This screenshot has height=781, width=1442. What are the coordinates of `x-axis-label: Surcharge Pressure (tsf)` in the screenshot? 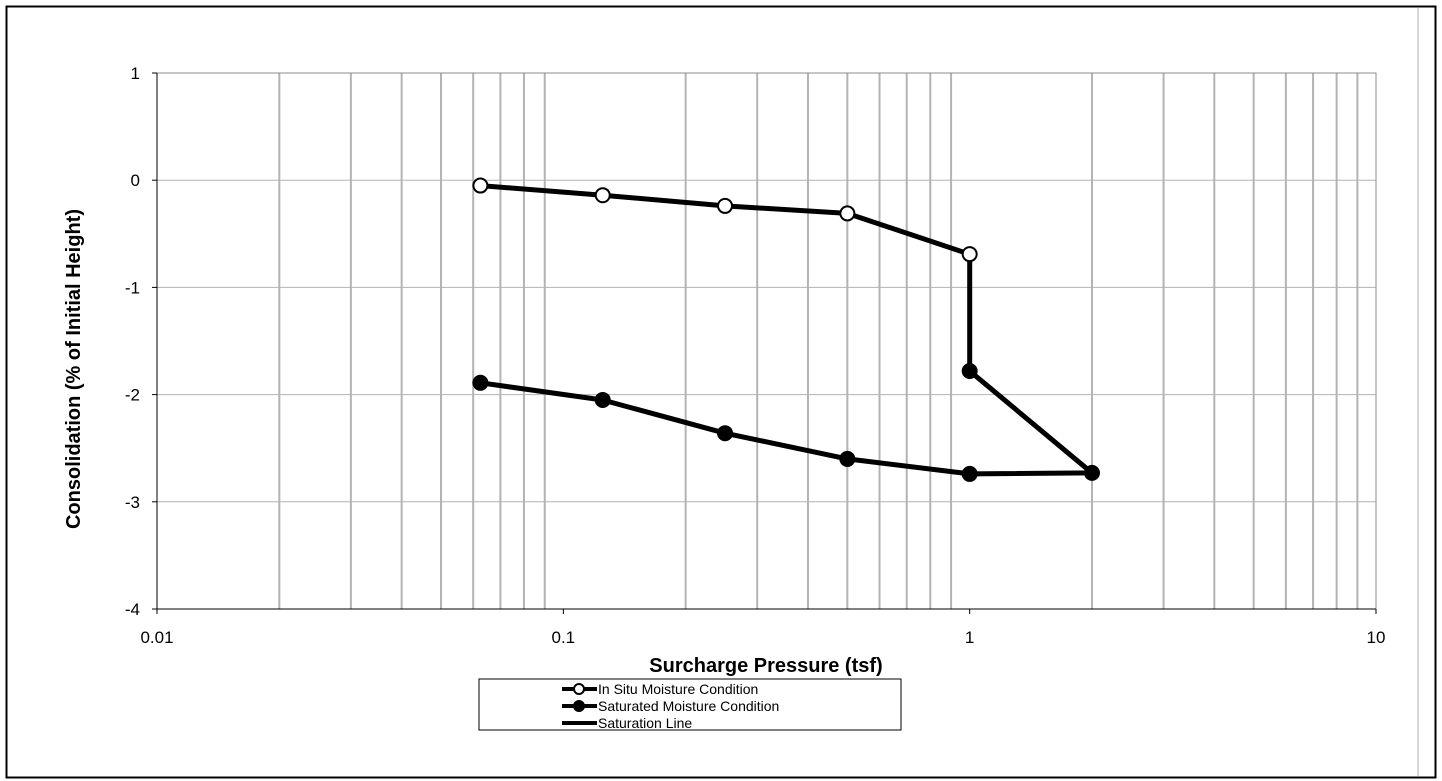 It's located at (765, 666).